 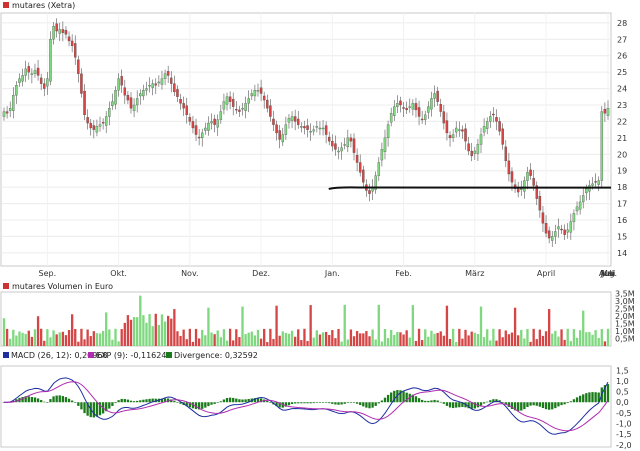 I want to click on macd-y-tick-label: -2,0, so click(x=624, y=445).